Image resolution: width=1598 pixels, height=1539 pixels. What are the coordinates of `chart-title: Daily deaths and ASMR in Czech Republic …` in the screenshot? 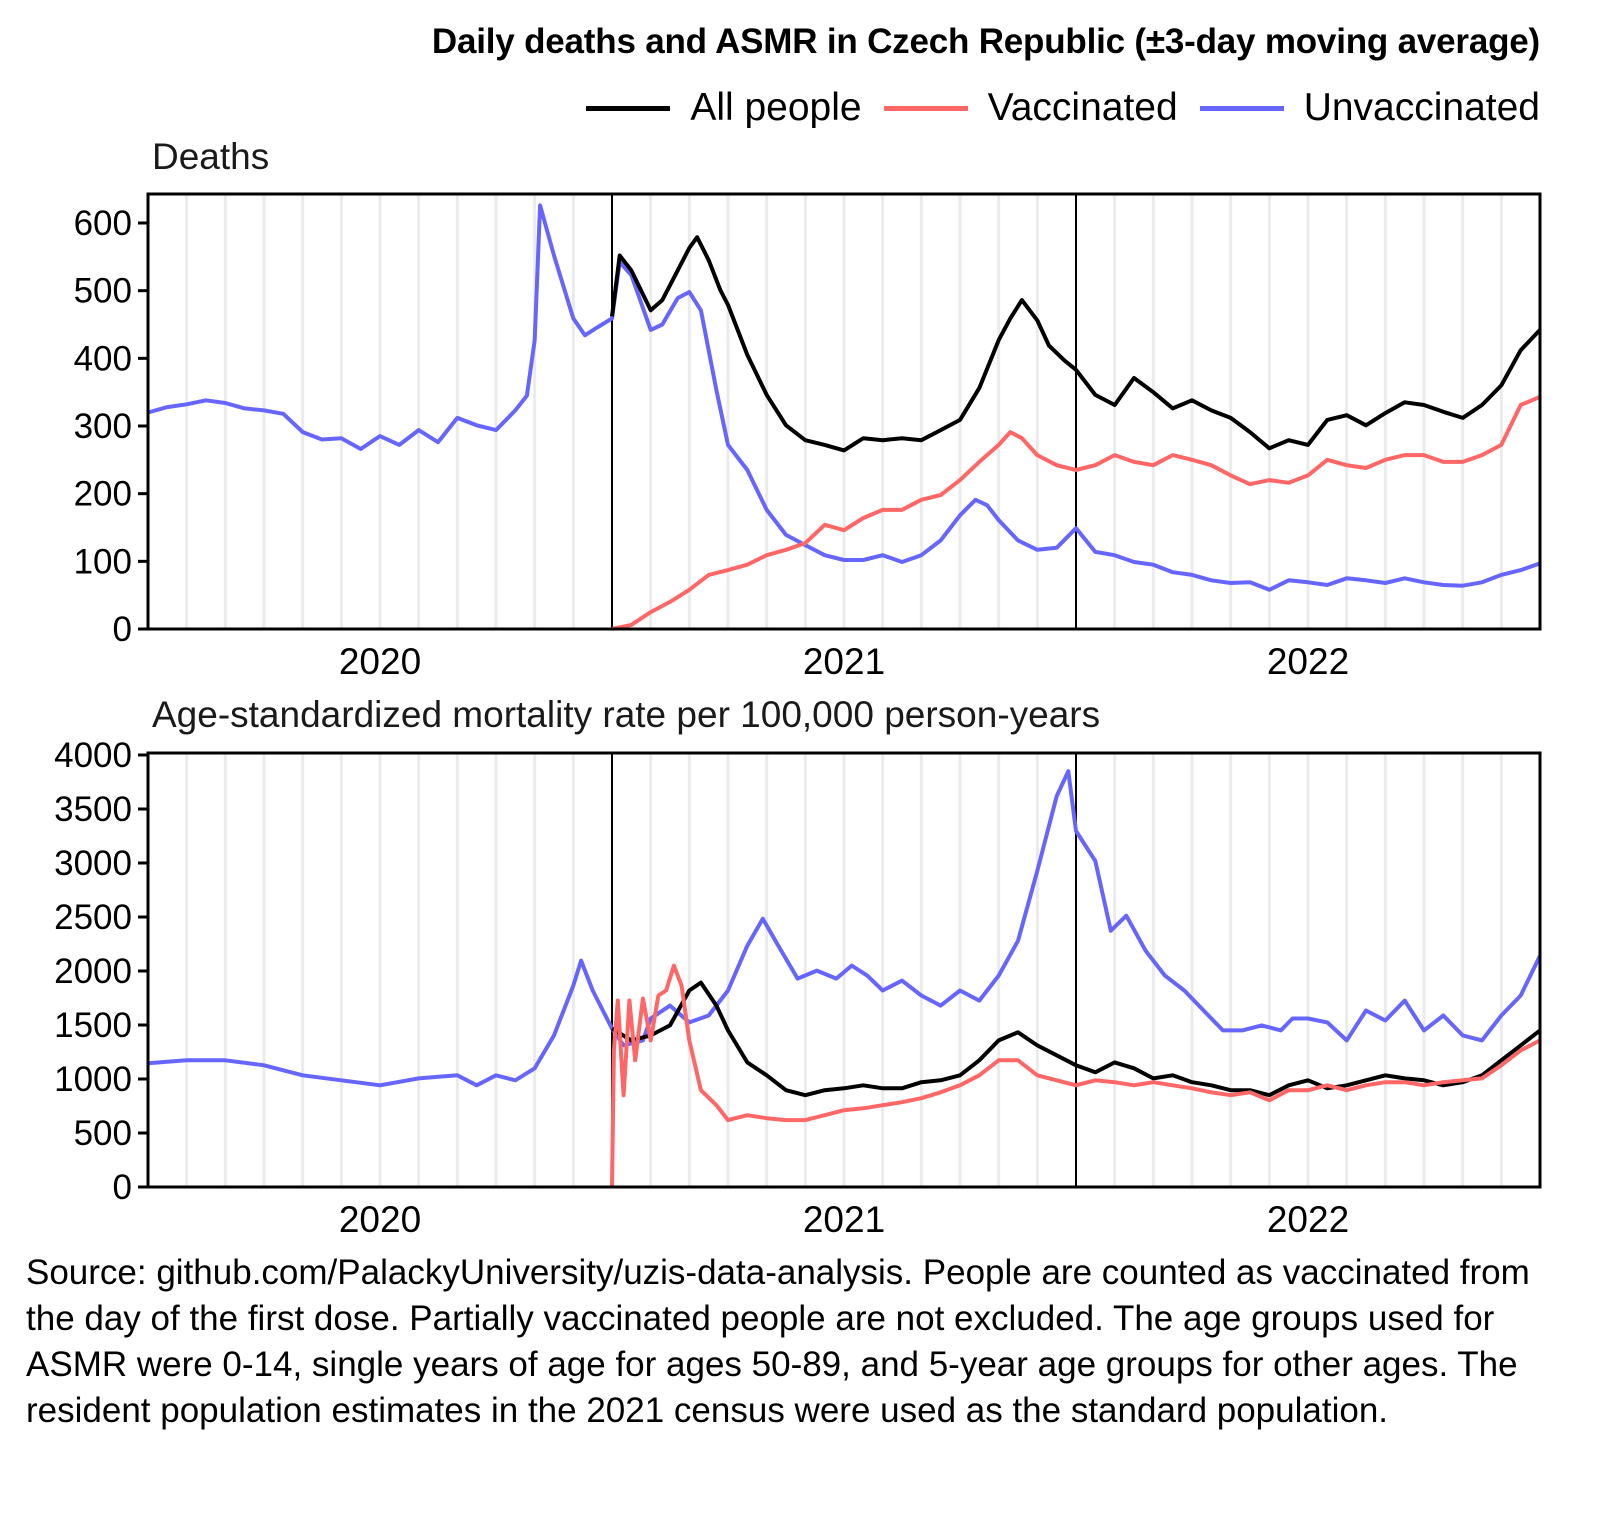 It's located at (985, 41).